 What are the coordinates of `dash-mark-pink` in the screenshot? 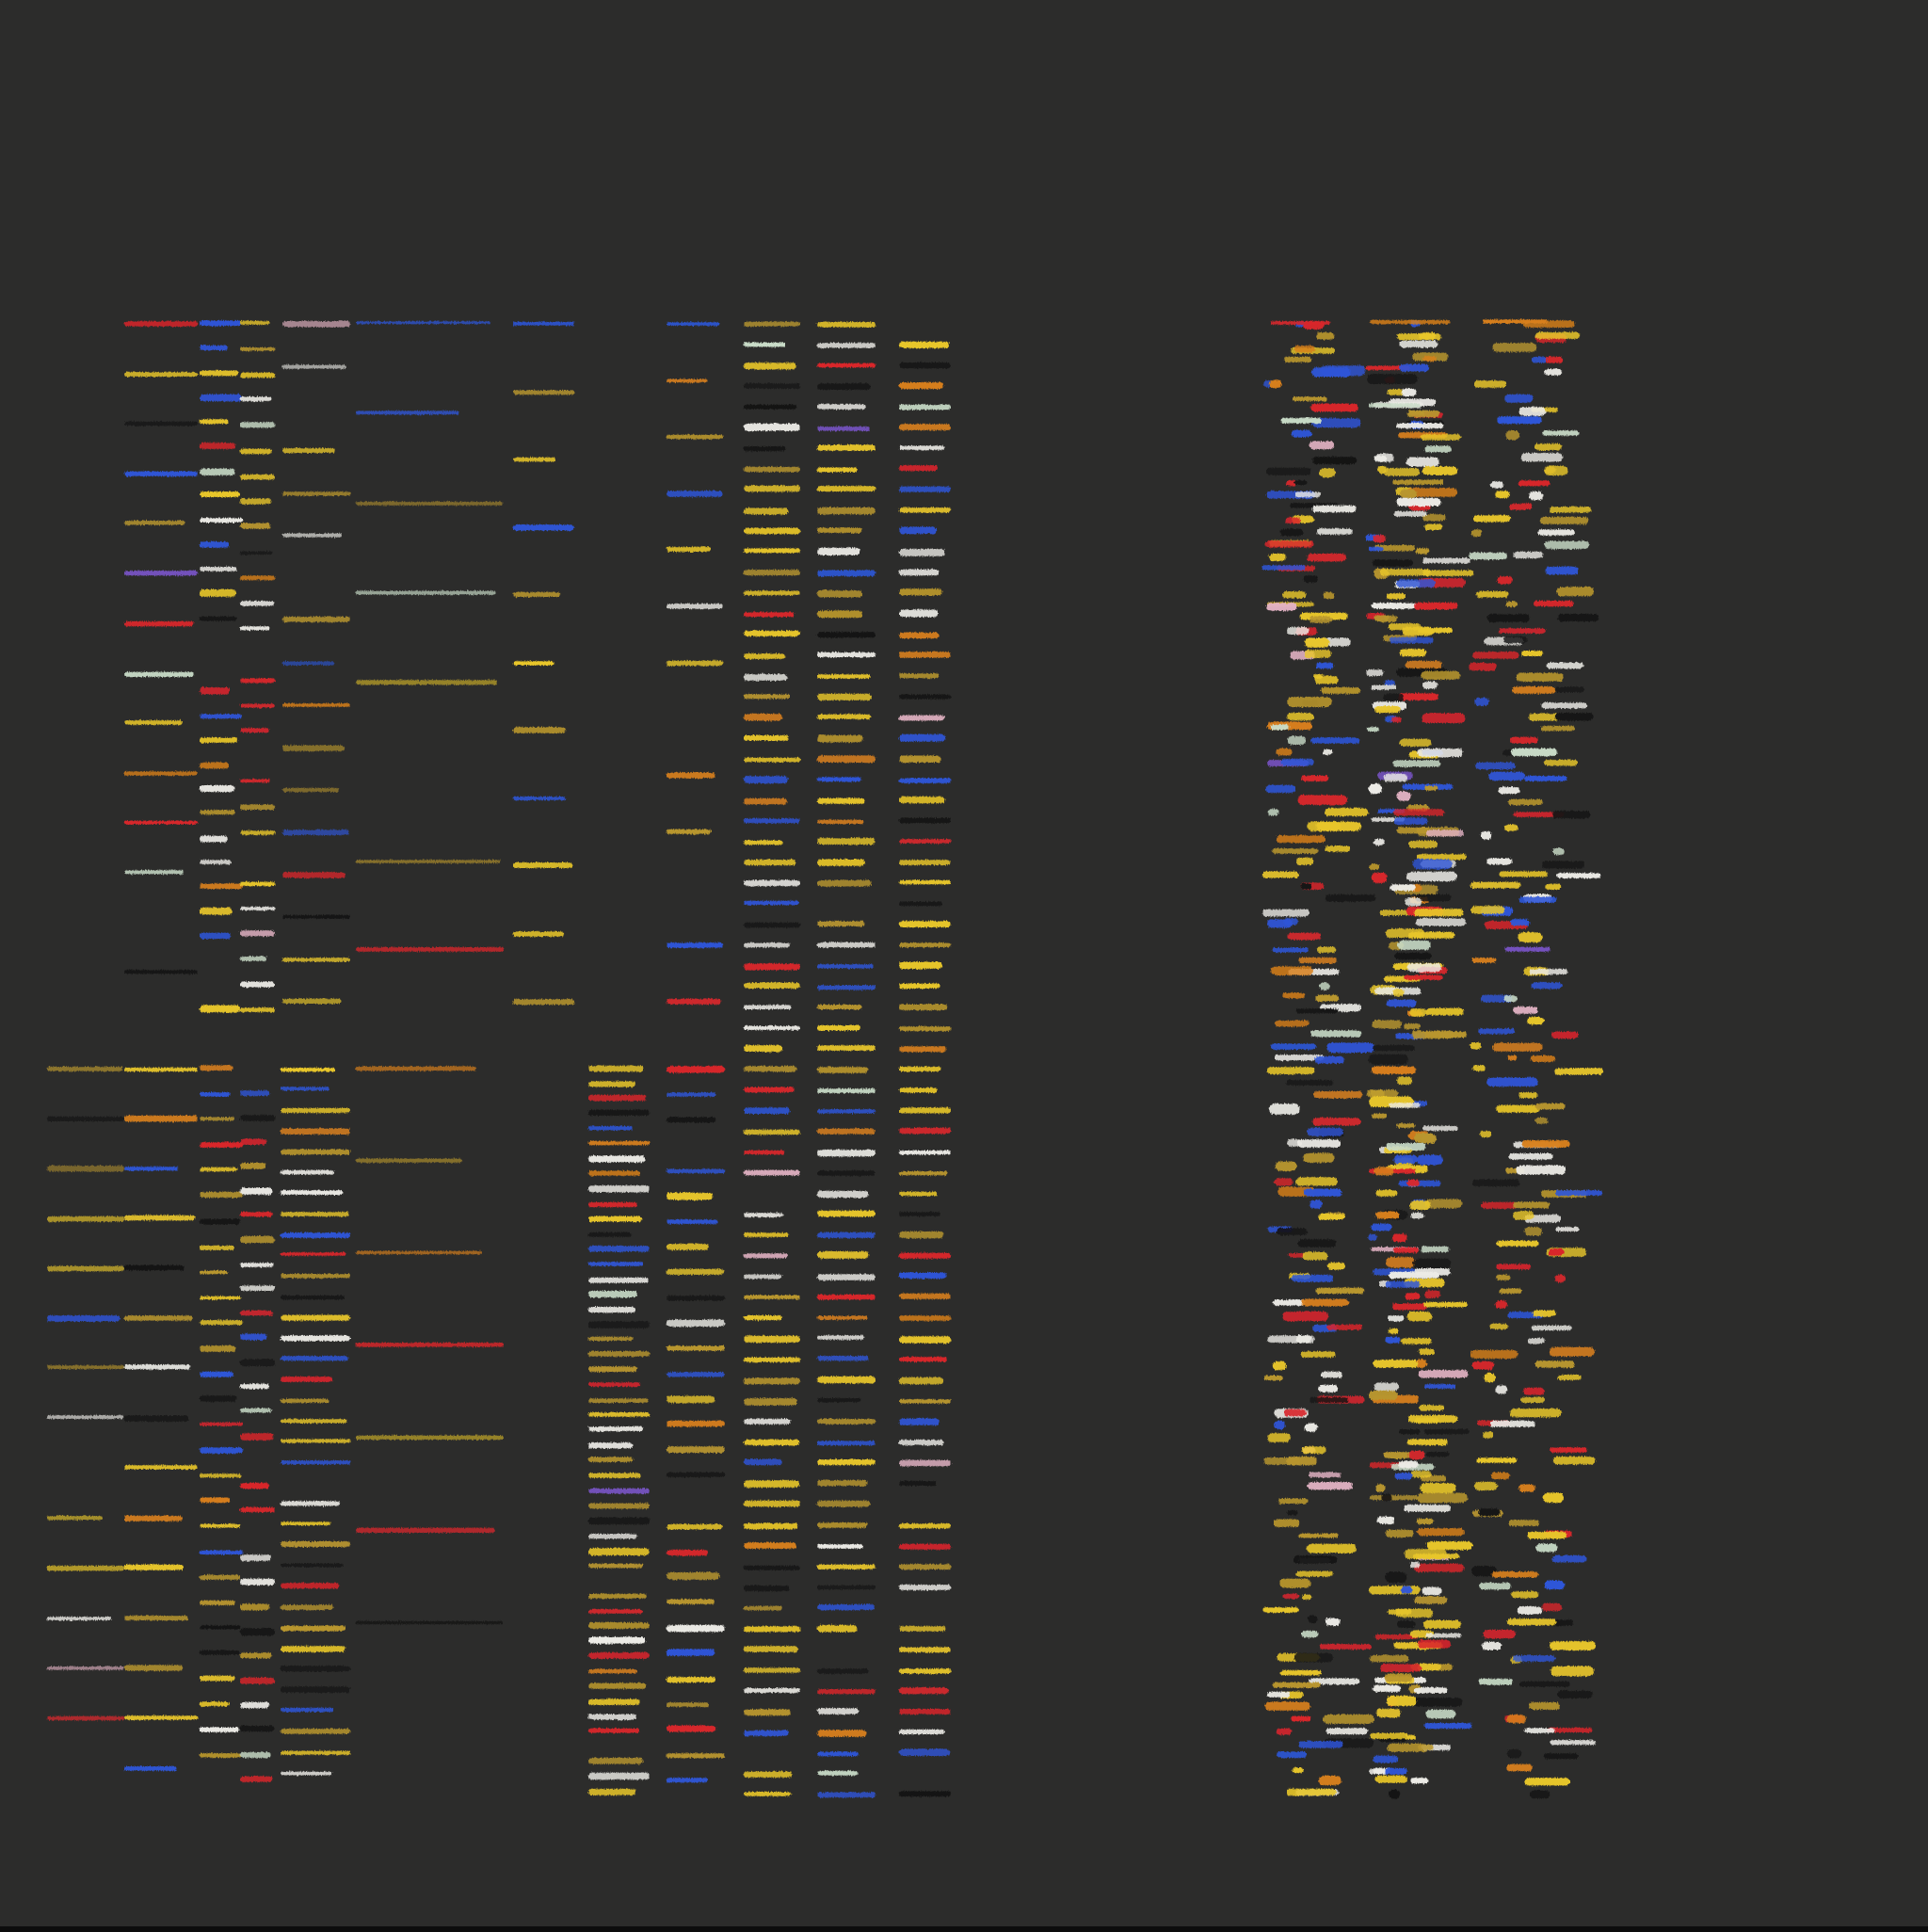 It's located at (766, 1256).